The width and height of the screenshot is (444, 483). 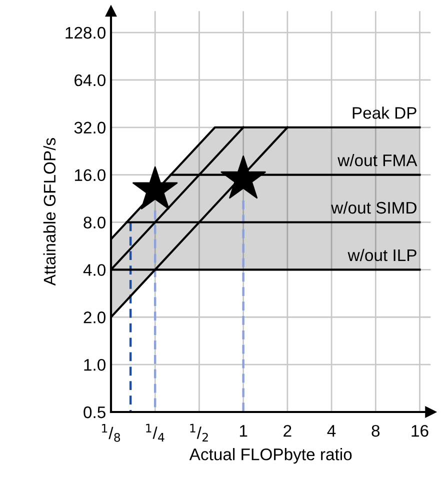 What do you see at coordinates (331, 431) in the screenshot?
I see `x-tick-label: 4` at bounding box center [331, 431].